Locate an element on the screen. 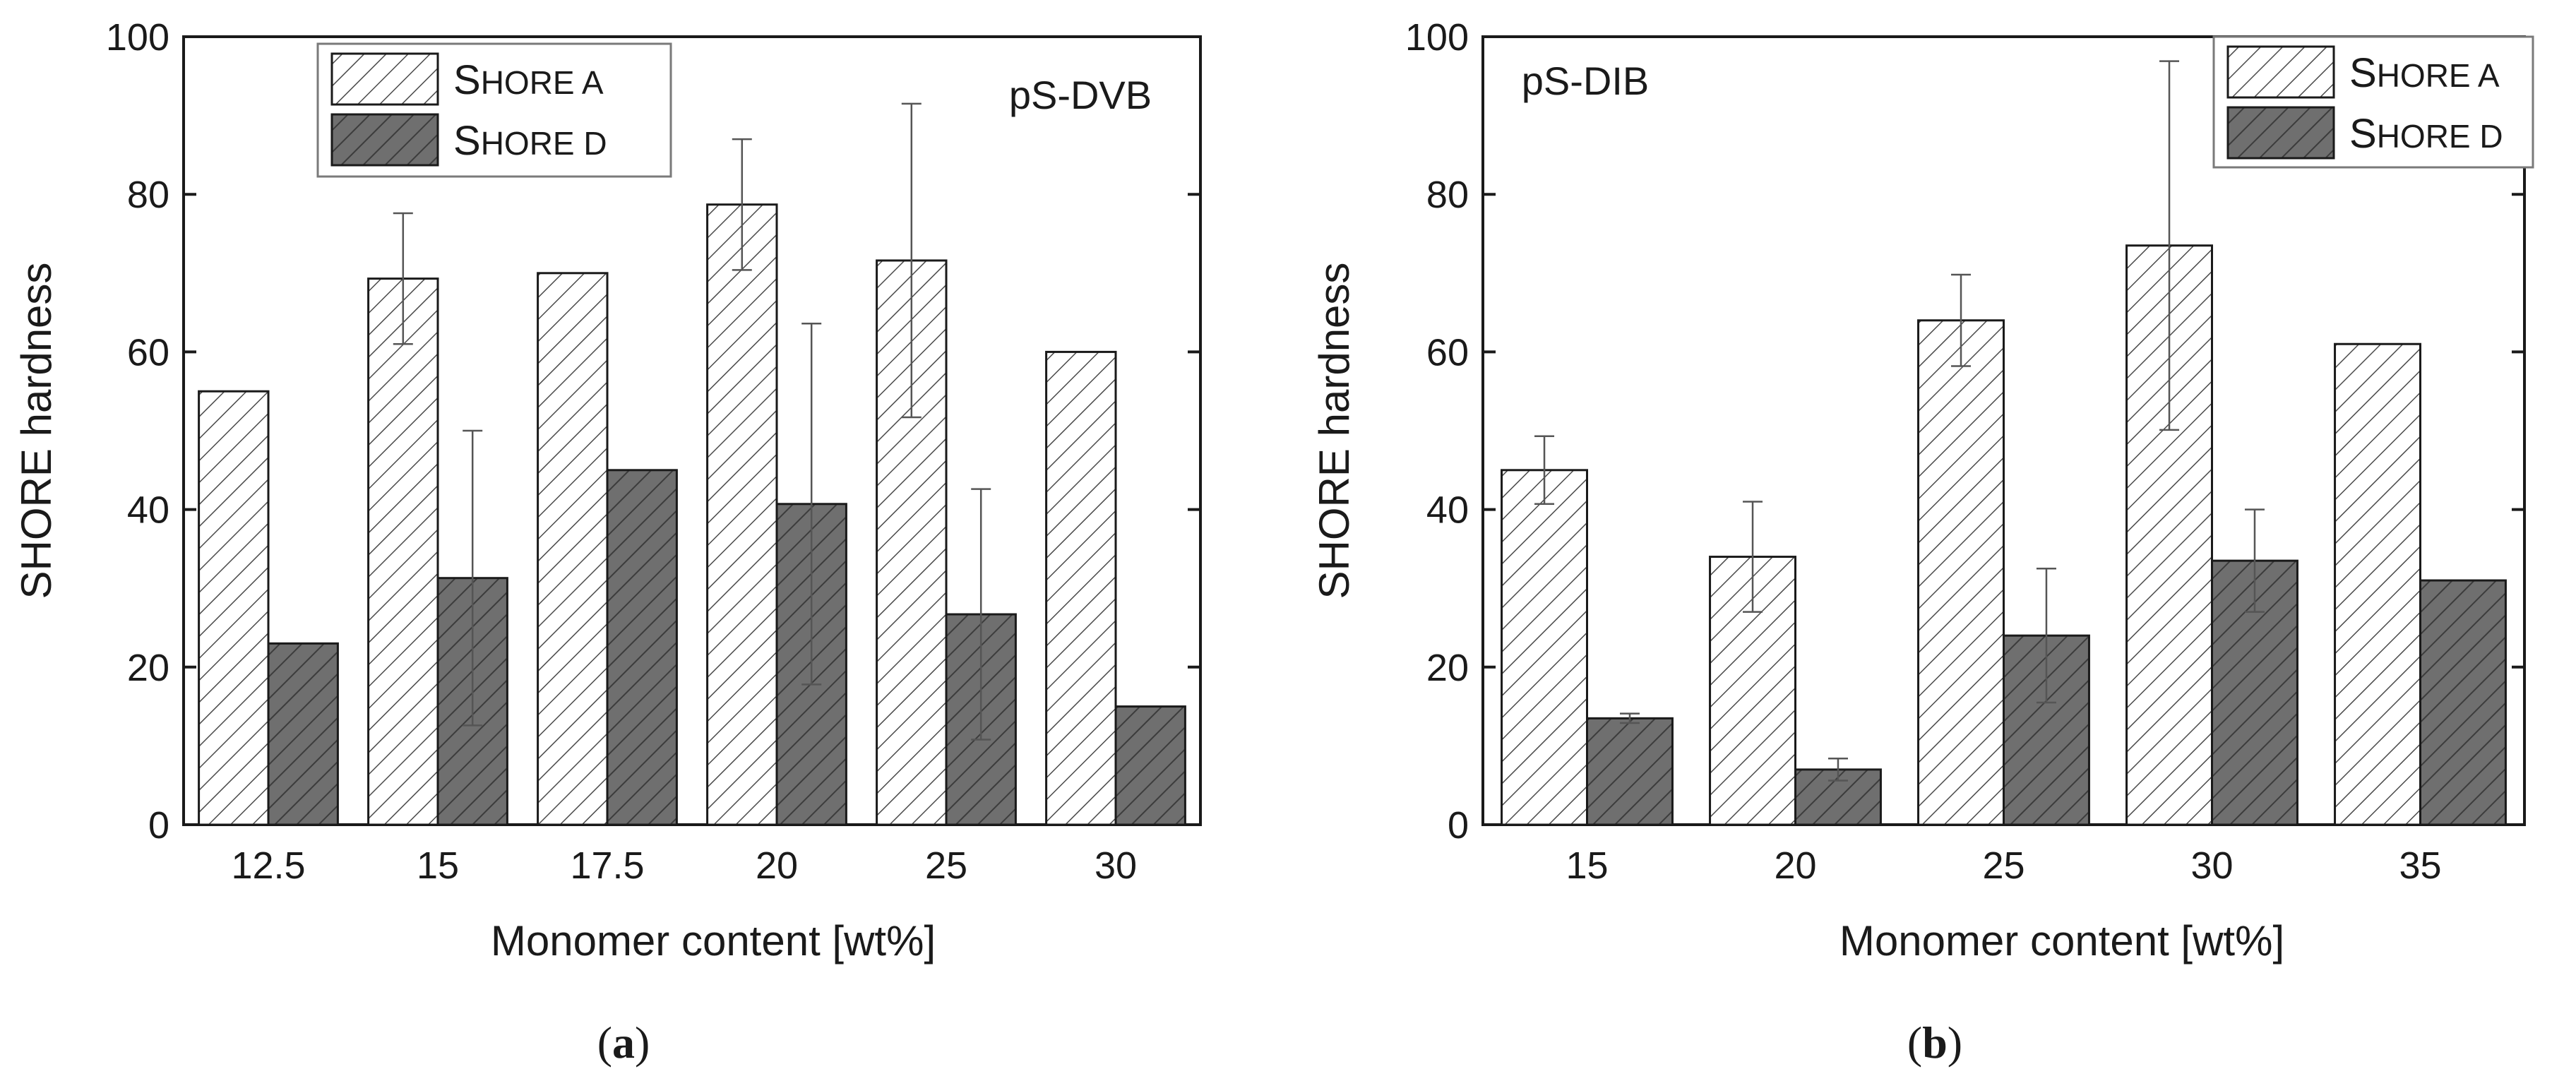 The height and width of the screenshot is (1081, 2576). y-tick-label-b: 20 is located at coordinates (1447, 668).